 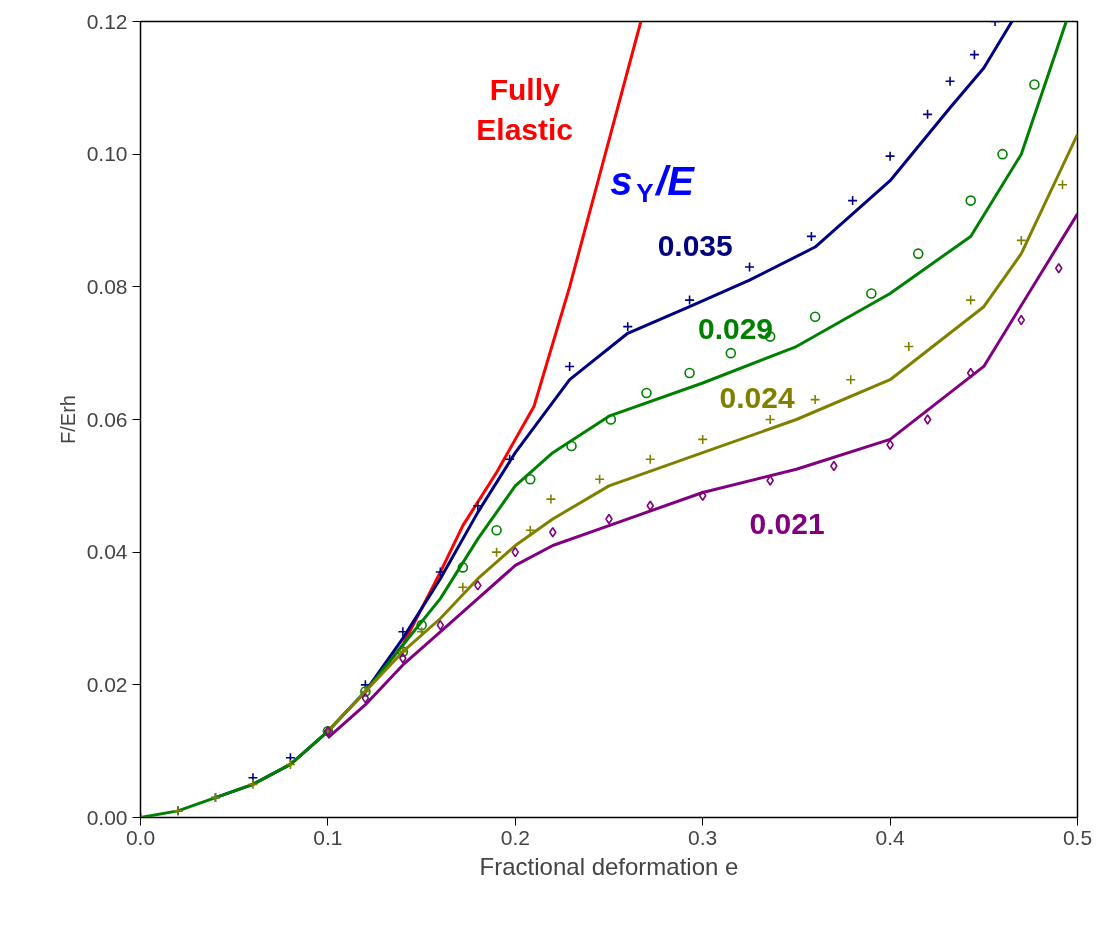 What do you see at coordinates (328, 837) in the screenshot?
I see `x-tick-label: 0.1` at bounding box center [328, 837].